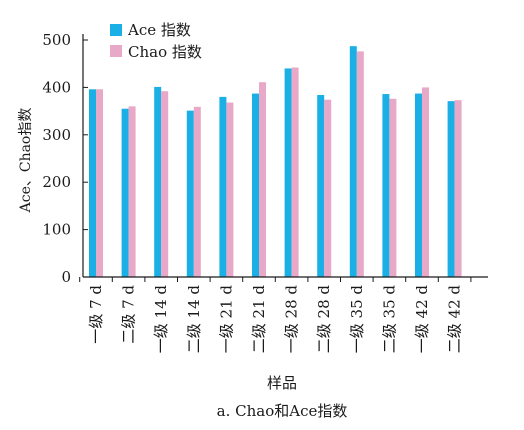 The height and width of the screenshot is (430, 524). What do you see at coordinates (56, 40) in the screenshot?
I see `y-tick-label-5: 500` at bounding box center [56, 40].